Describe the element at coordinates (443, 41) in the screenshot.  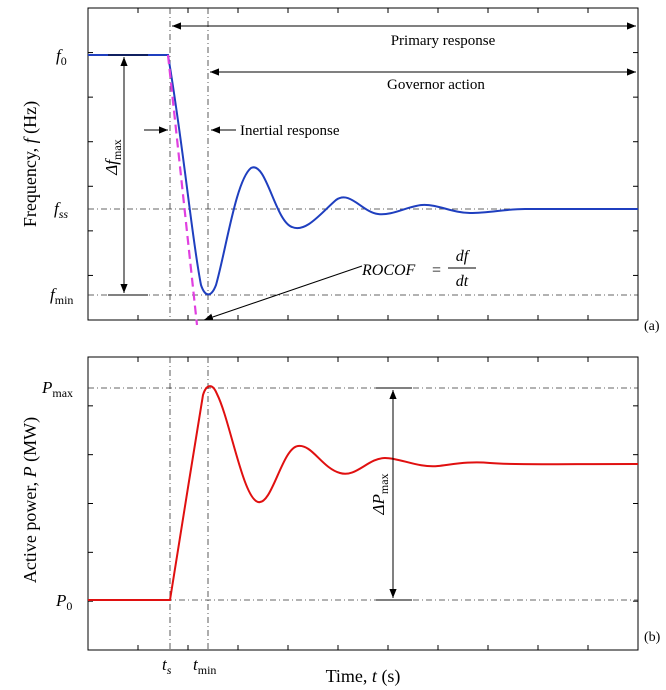
I see `primary-response-label: Primary response` at that location.